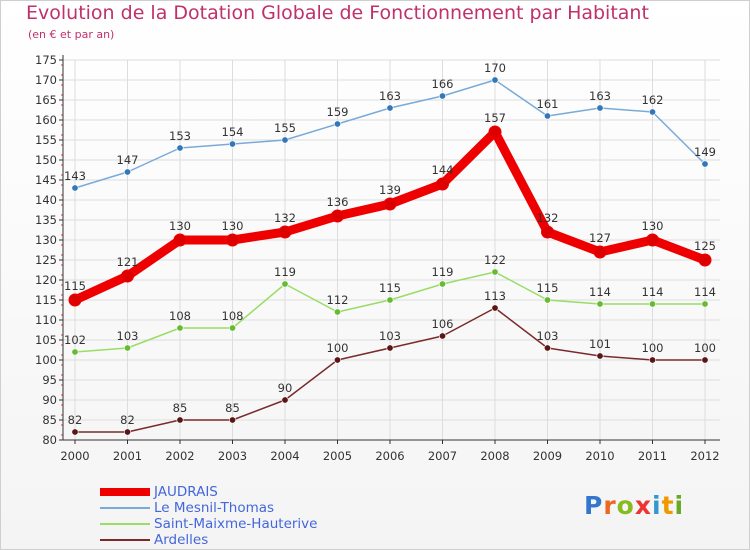 The width and height of the screenshot is (750, 550). What do you see at coordinates (186, 492) in the screenshot?
I see `legend-label-jaudrais: JAUDRAIS` at bounding box center [186, 492].